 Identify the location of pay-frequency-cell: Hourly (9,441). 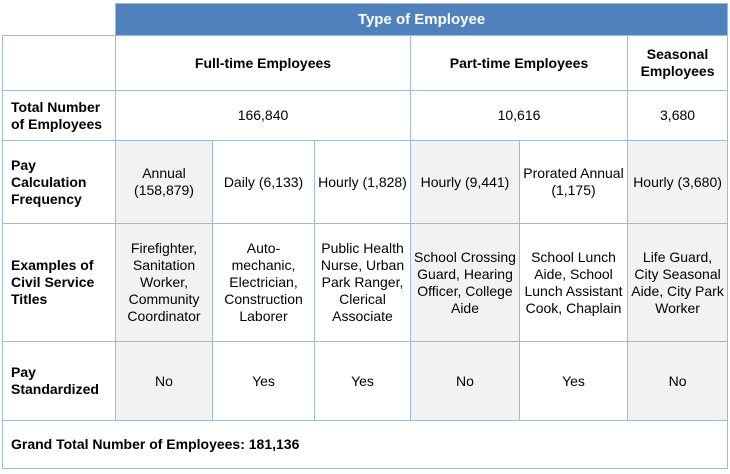
(465, 182).